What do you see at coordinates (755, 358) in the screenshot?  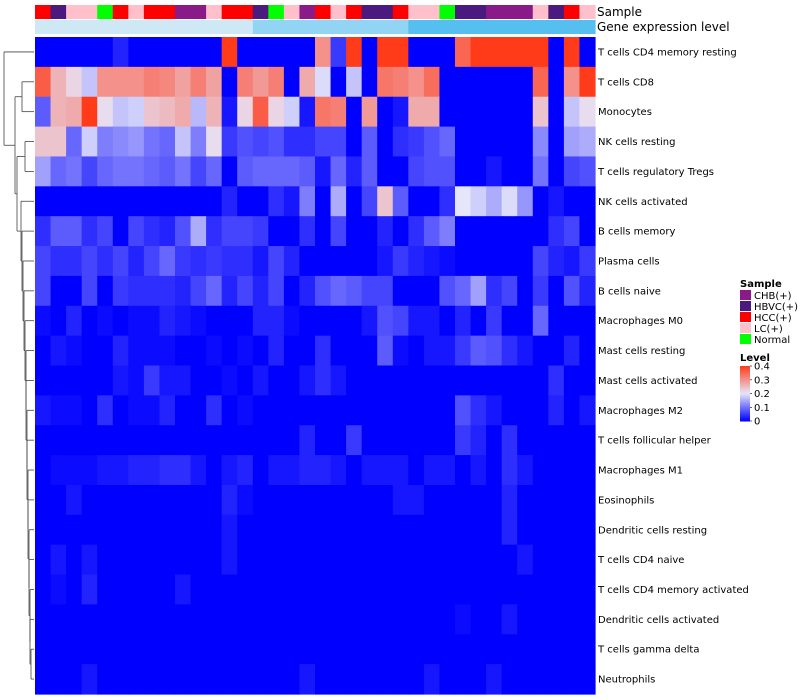 I see `level-legend-title: Level` at bounding box center [755, 358].